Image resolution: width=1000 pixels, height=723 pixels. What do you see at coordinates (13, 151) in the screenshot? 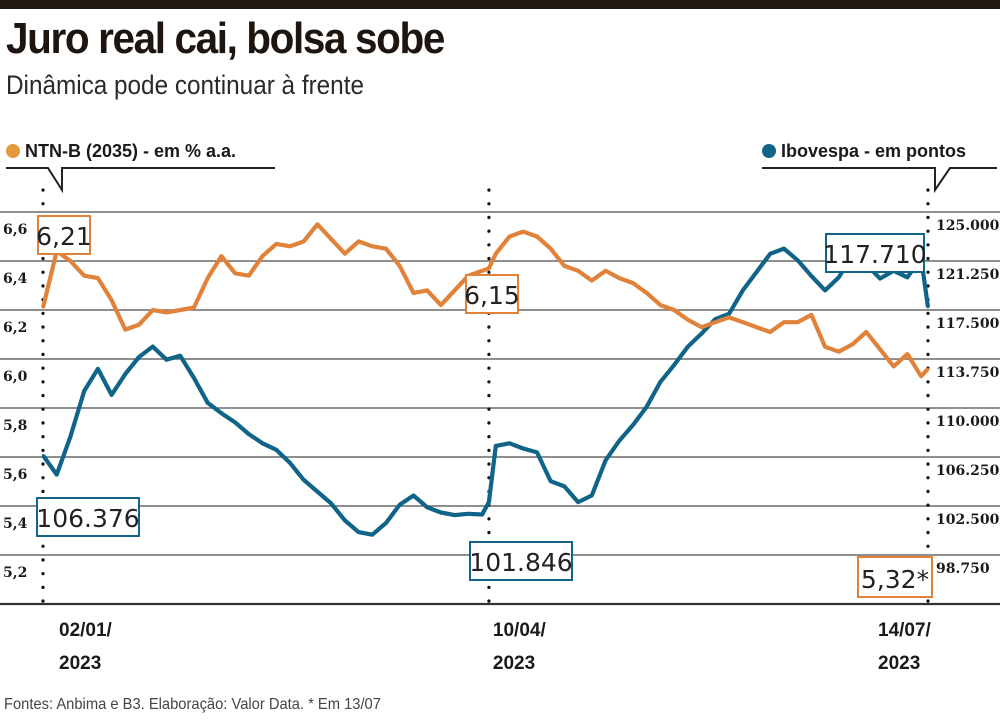
I see `legend-dot-ntnb` at bounding box center [13, 151].